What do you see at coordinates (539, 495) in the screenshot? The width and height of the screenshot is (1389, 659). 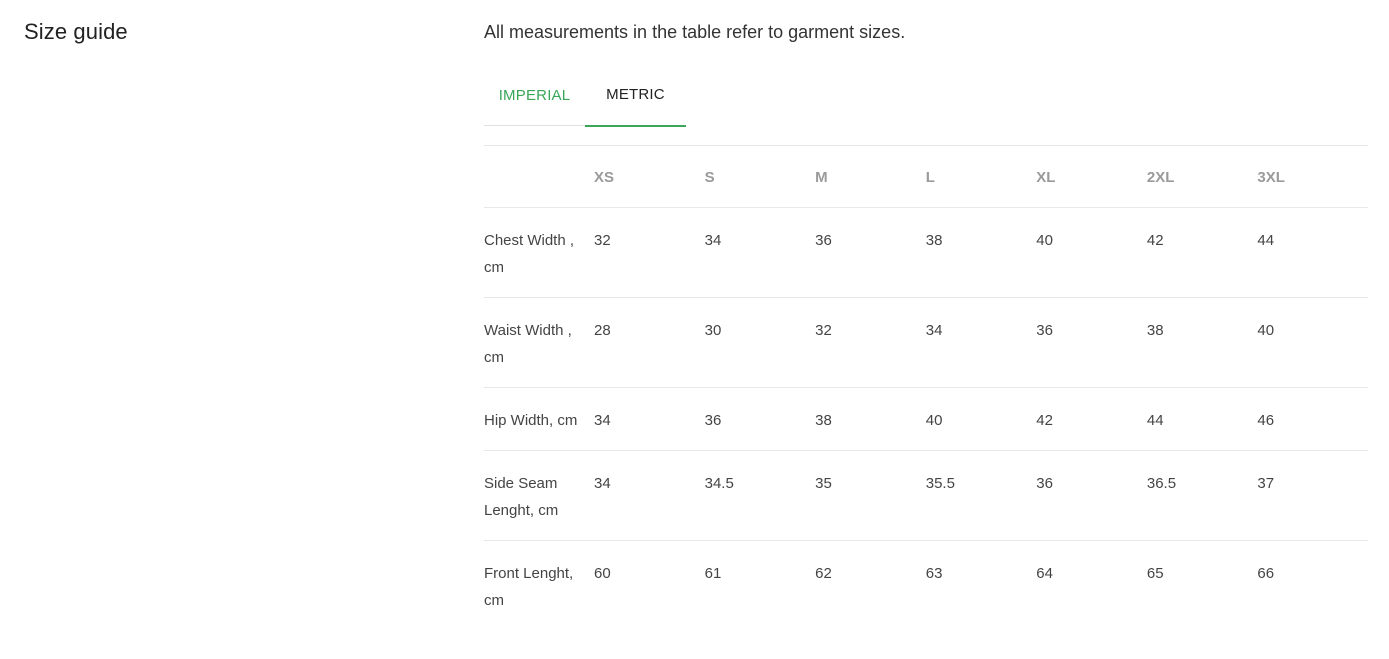 I see `row-label-side-seam-length: Side Seam Lenght, cm` at bounding box center [539, 495].